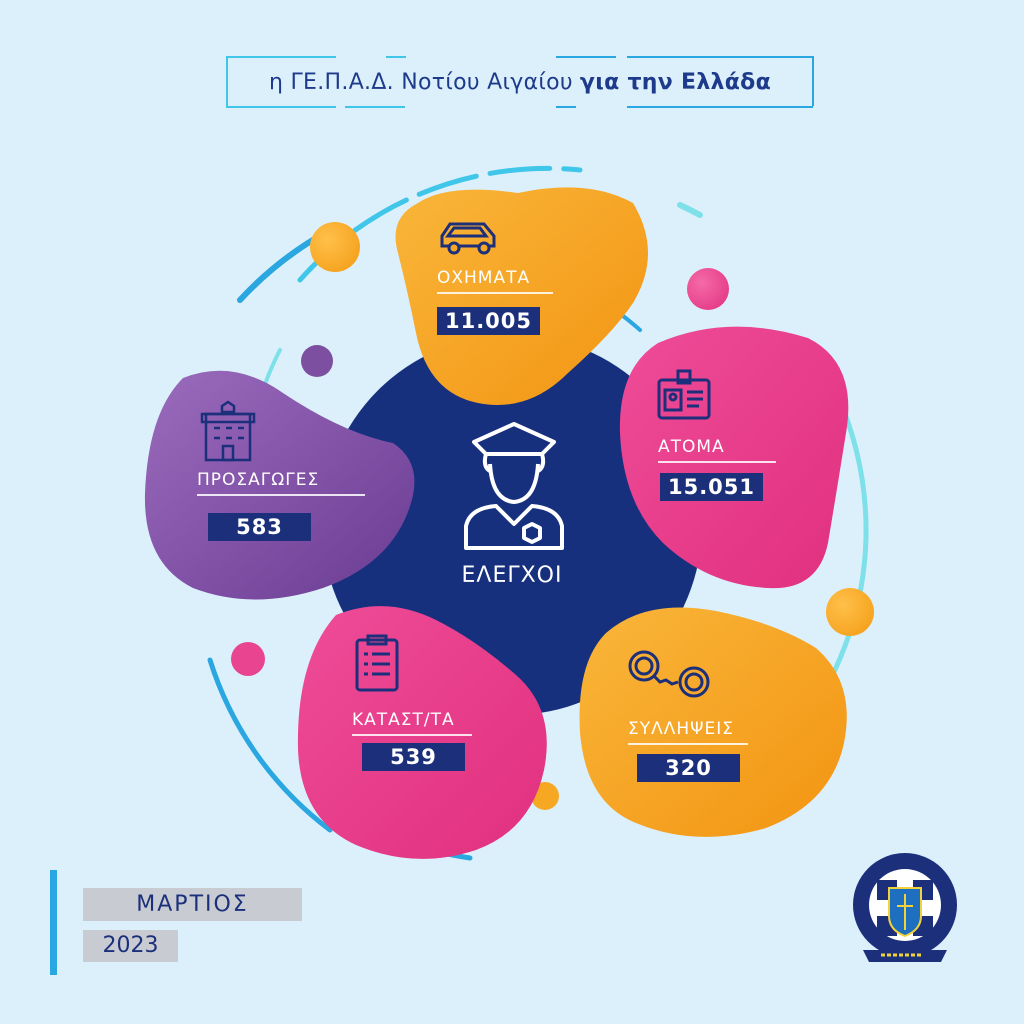  What do you see at coordinates (688, 732) in the screenshot?
I see `stat-label-arrests: ΣΥΛΛΗΨΕΙΣ` at bounding box center [688, 732].